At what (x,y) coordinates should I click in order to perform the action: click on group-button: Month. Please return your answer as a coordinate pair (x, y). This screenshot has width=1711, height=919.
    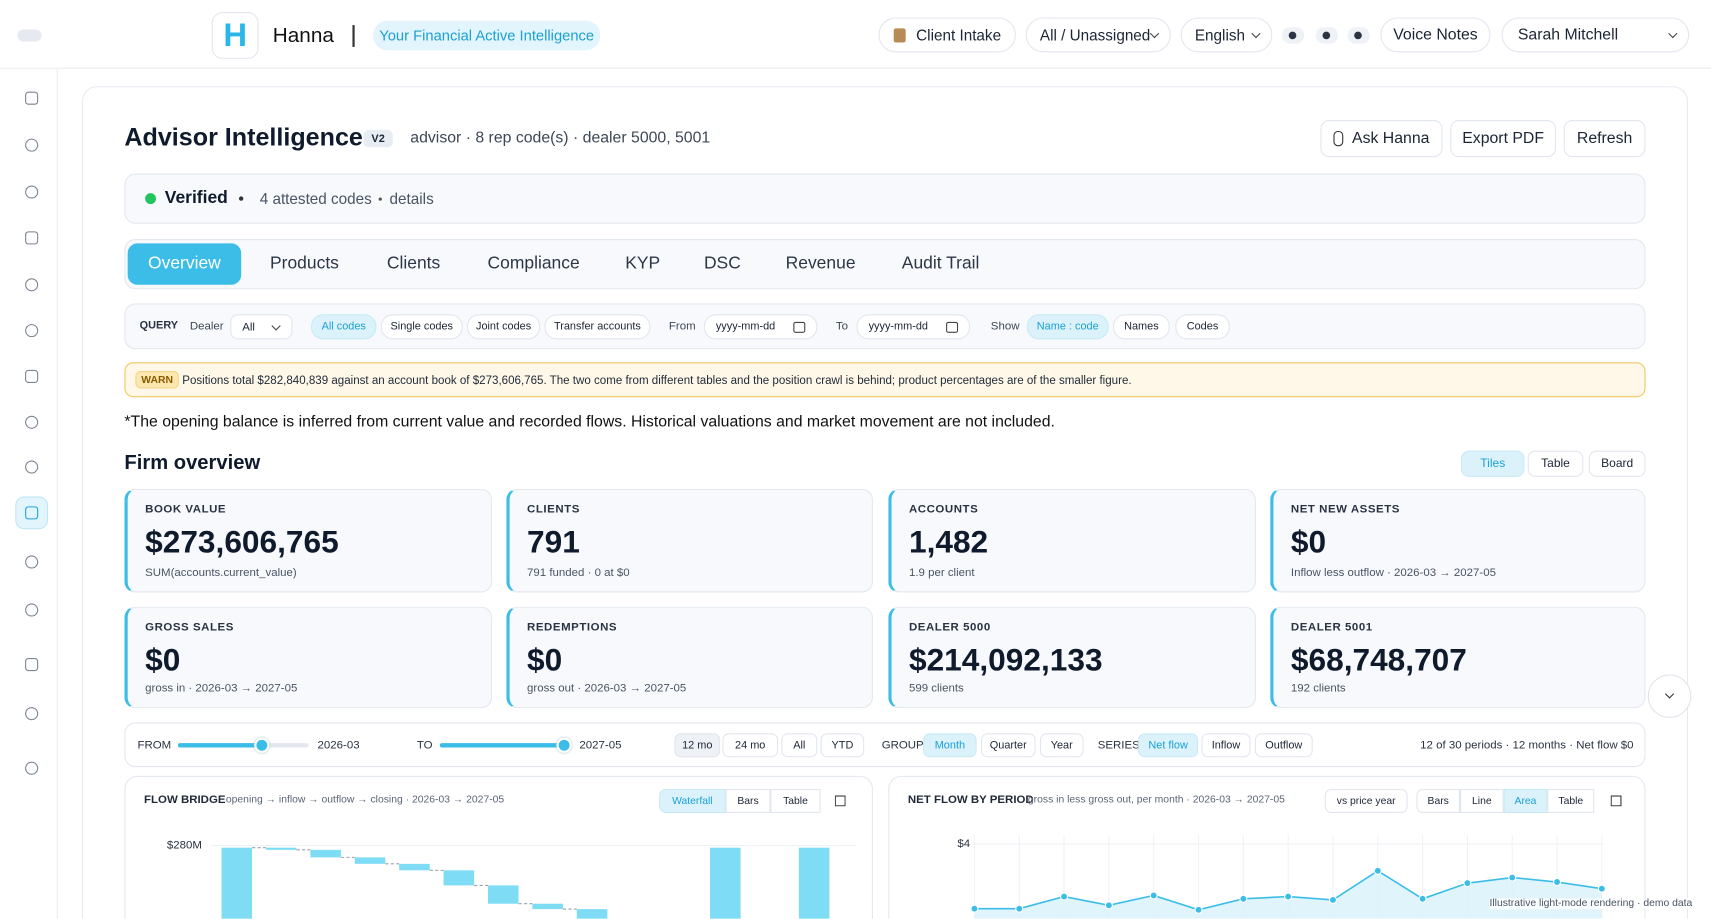
    Looking at the image, I should click on (950, 745).